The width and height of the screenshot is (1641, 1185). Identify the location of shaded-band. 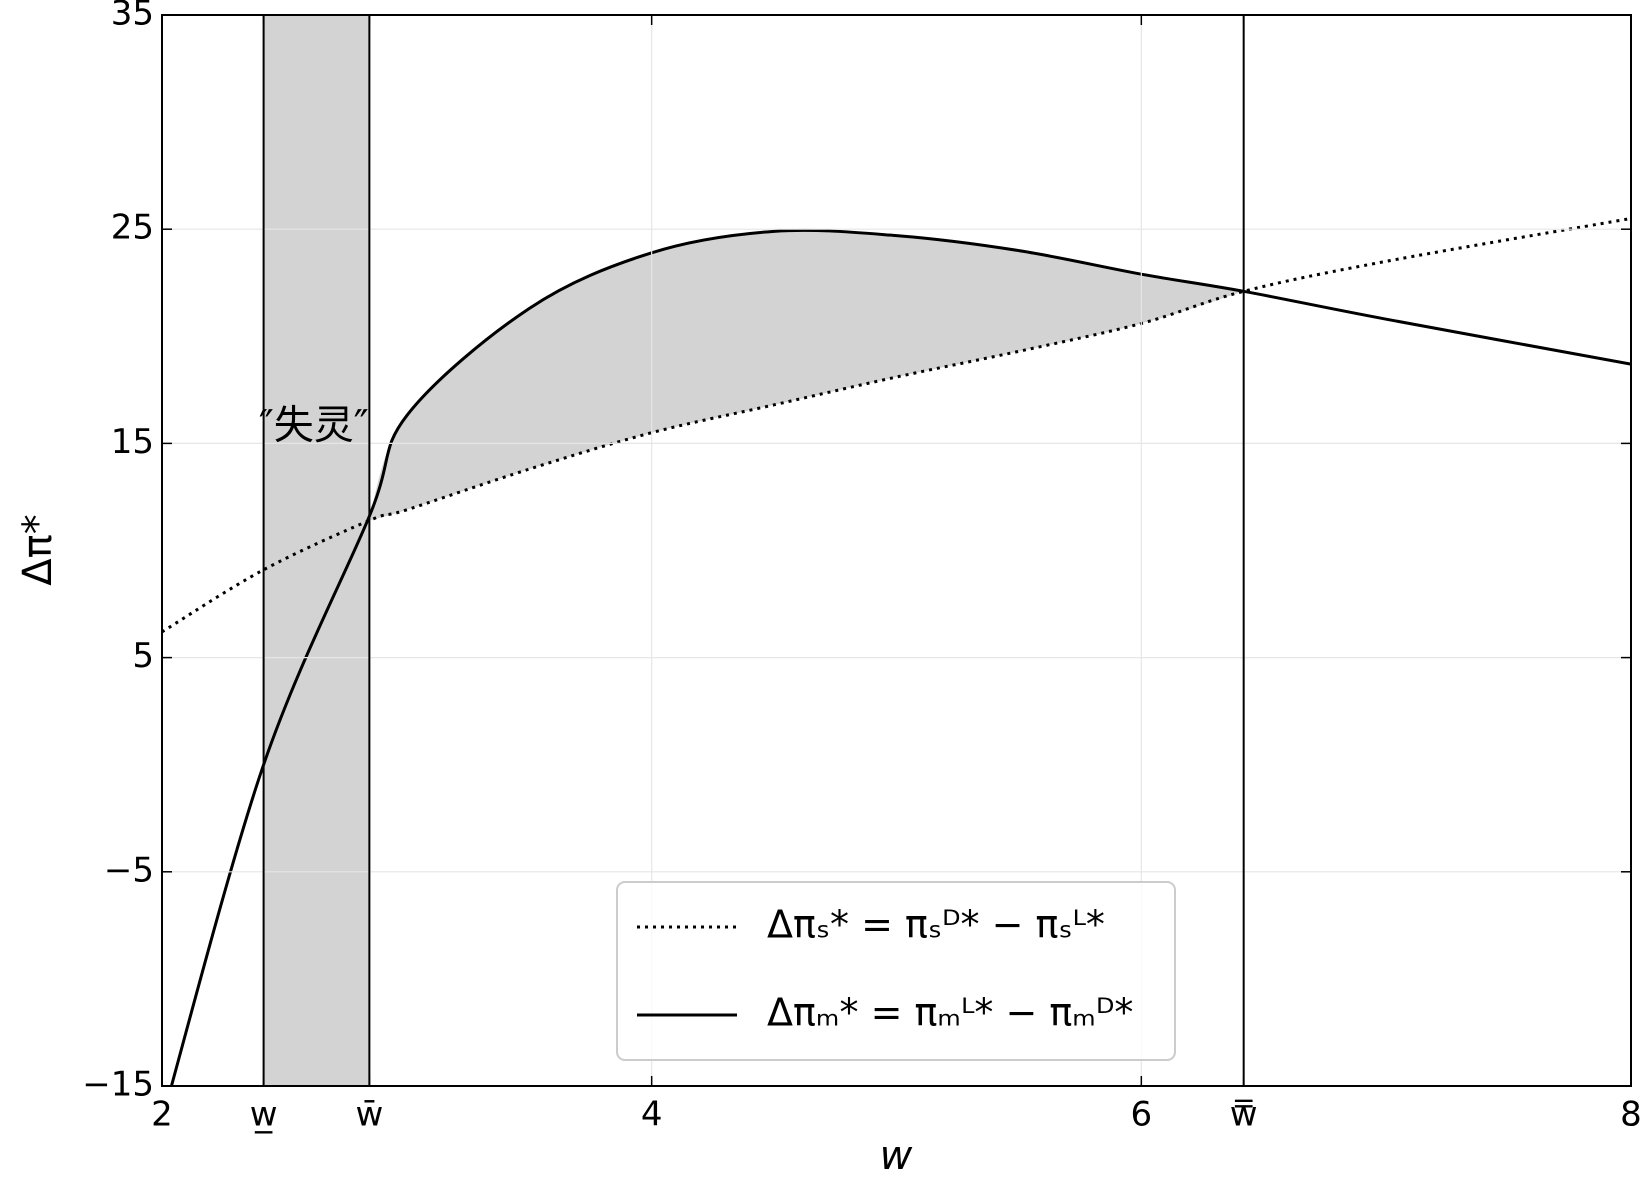
(316, 550).